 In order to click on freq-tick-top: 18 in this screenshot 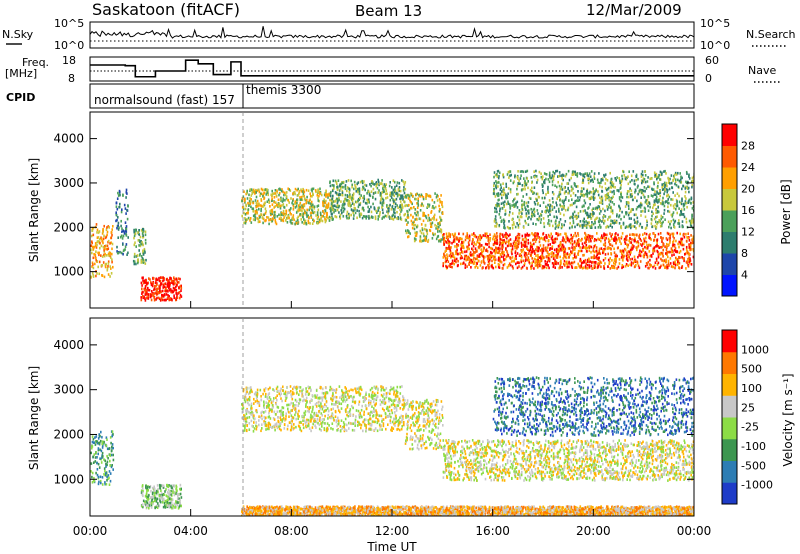, I will do `click(69, 60)`.